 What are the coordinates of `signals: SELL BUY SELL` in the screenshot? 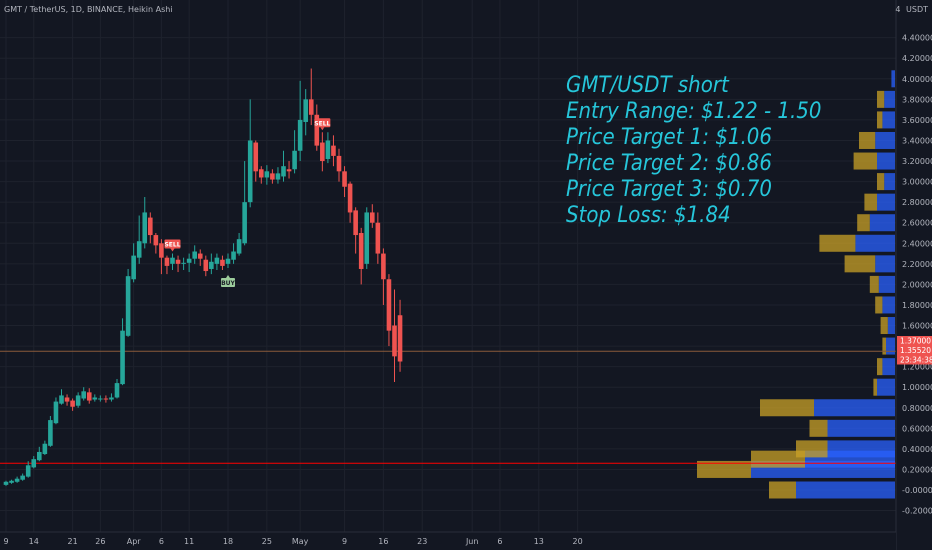 It's located at (247, 202).